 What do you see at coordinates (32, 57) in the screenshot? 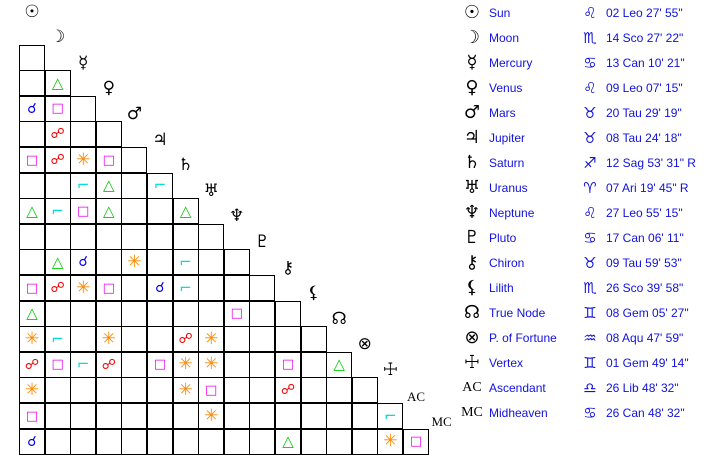
I see `aspect-cell-moon-sun` at bounding box center [32, 57].